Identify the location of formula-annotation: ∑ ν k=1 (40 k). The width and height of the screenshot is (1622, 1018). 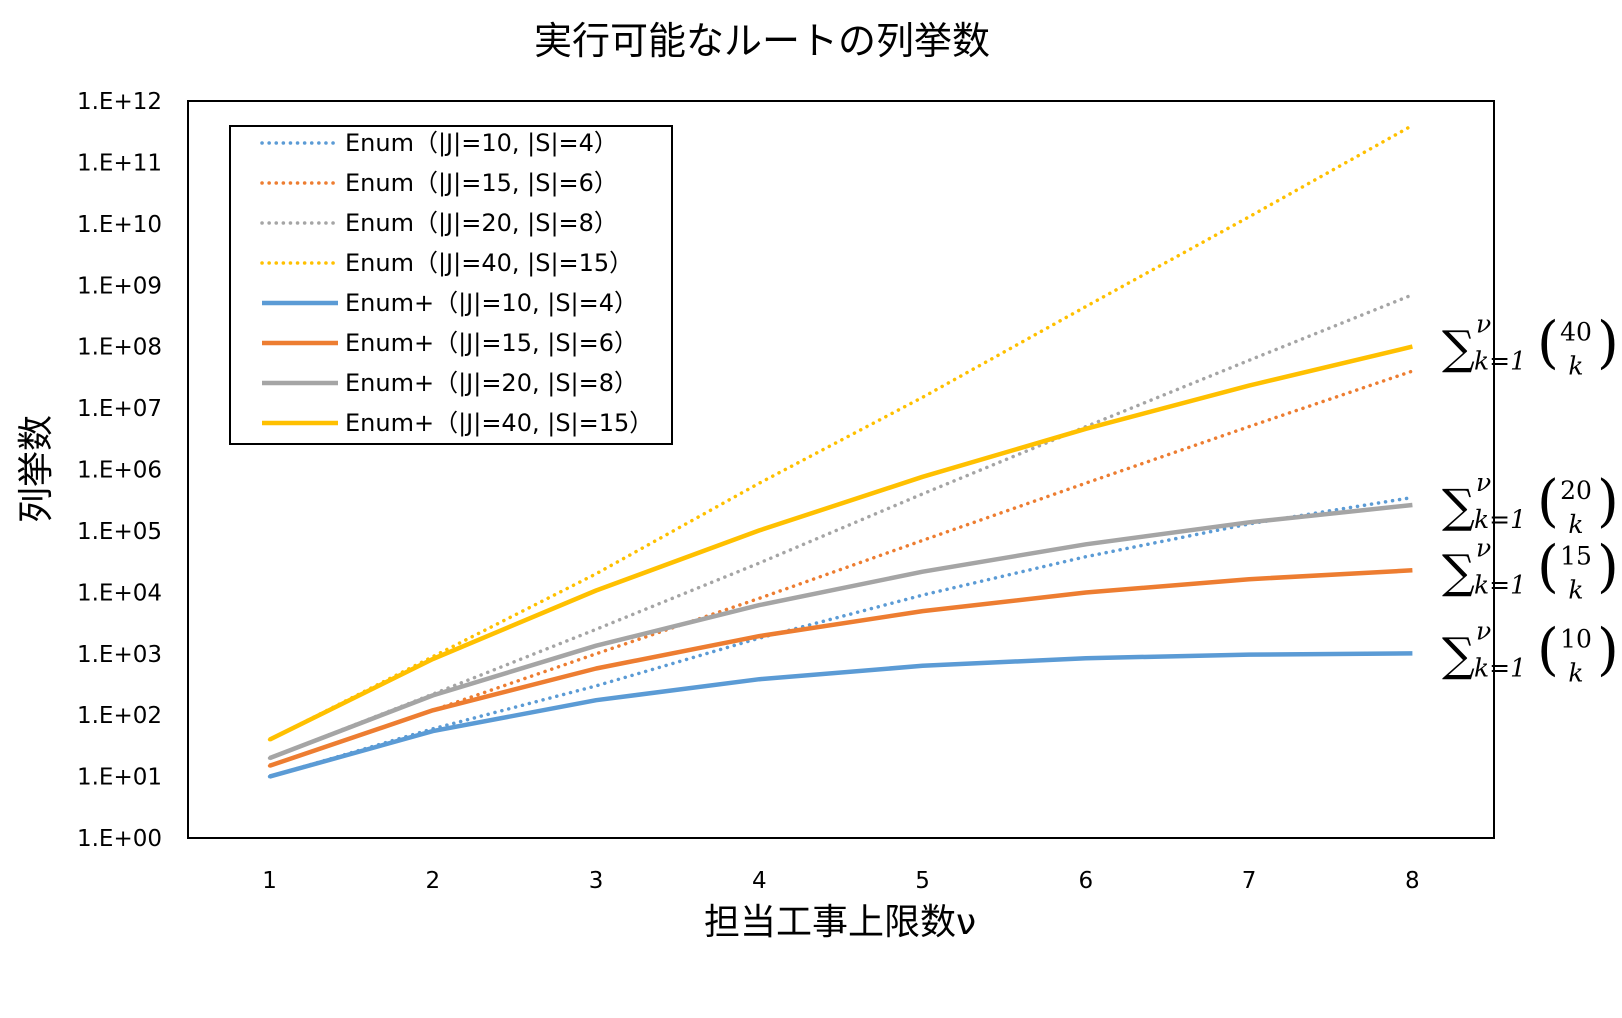
(1530, 345).